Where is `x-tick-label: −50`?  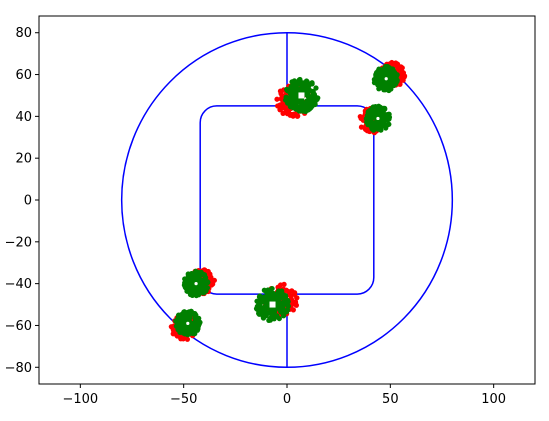
x-tick-label: −50 is located at coordinates (183, 399).